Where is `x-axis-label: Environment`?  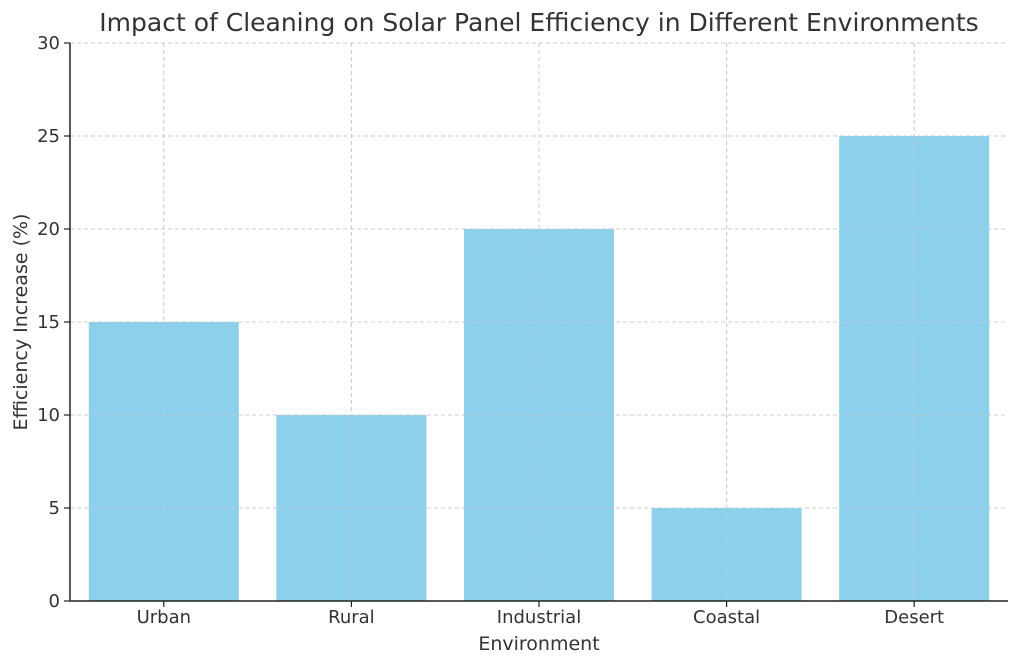 x-axis-label: Environment is located at coordinates (538, 644).